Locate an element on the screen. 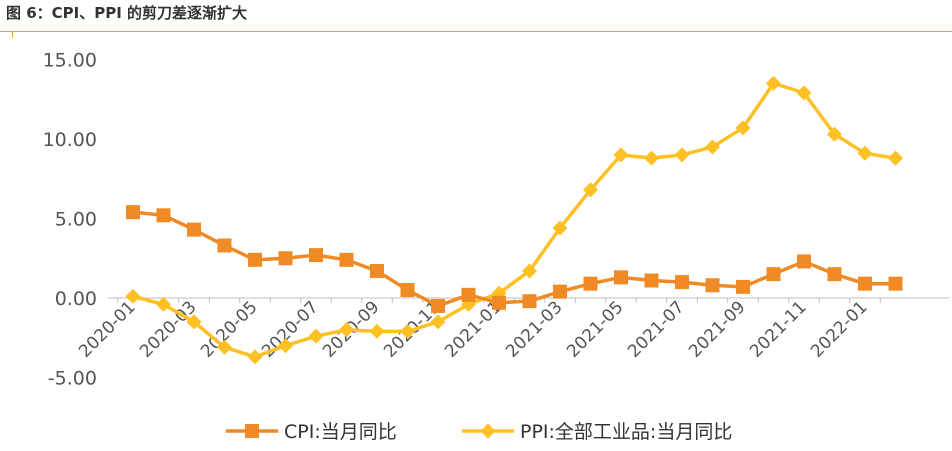 Image resolution: width=952 pixels, height=451 pixels. x-tick-label: 2021-09 is located at coordinates (717, 329).